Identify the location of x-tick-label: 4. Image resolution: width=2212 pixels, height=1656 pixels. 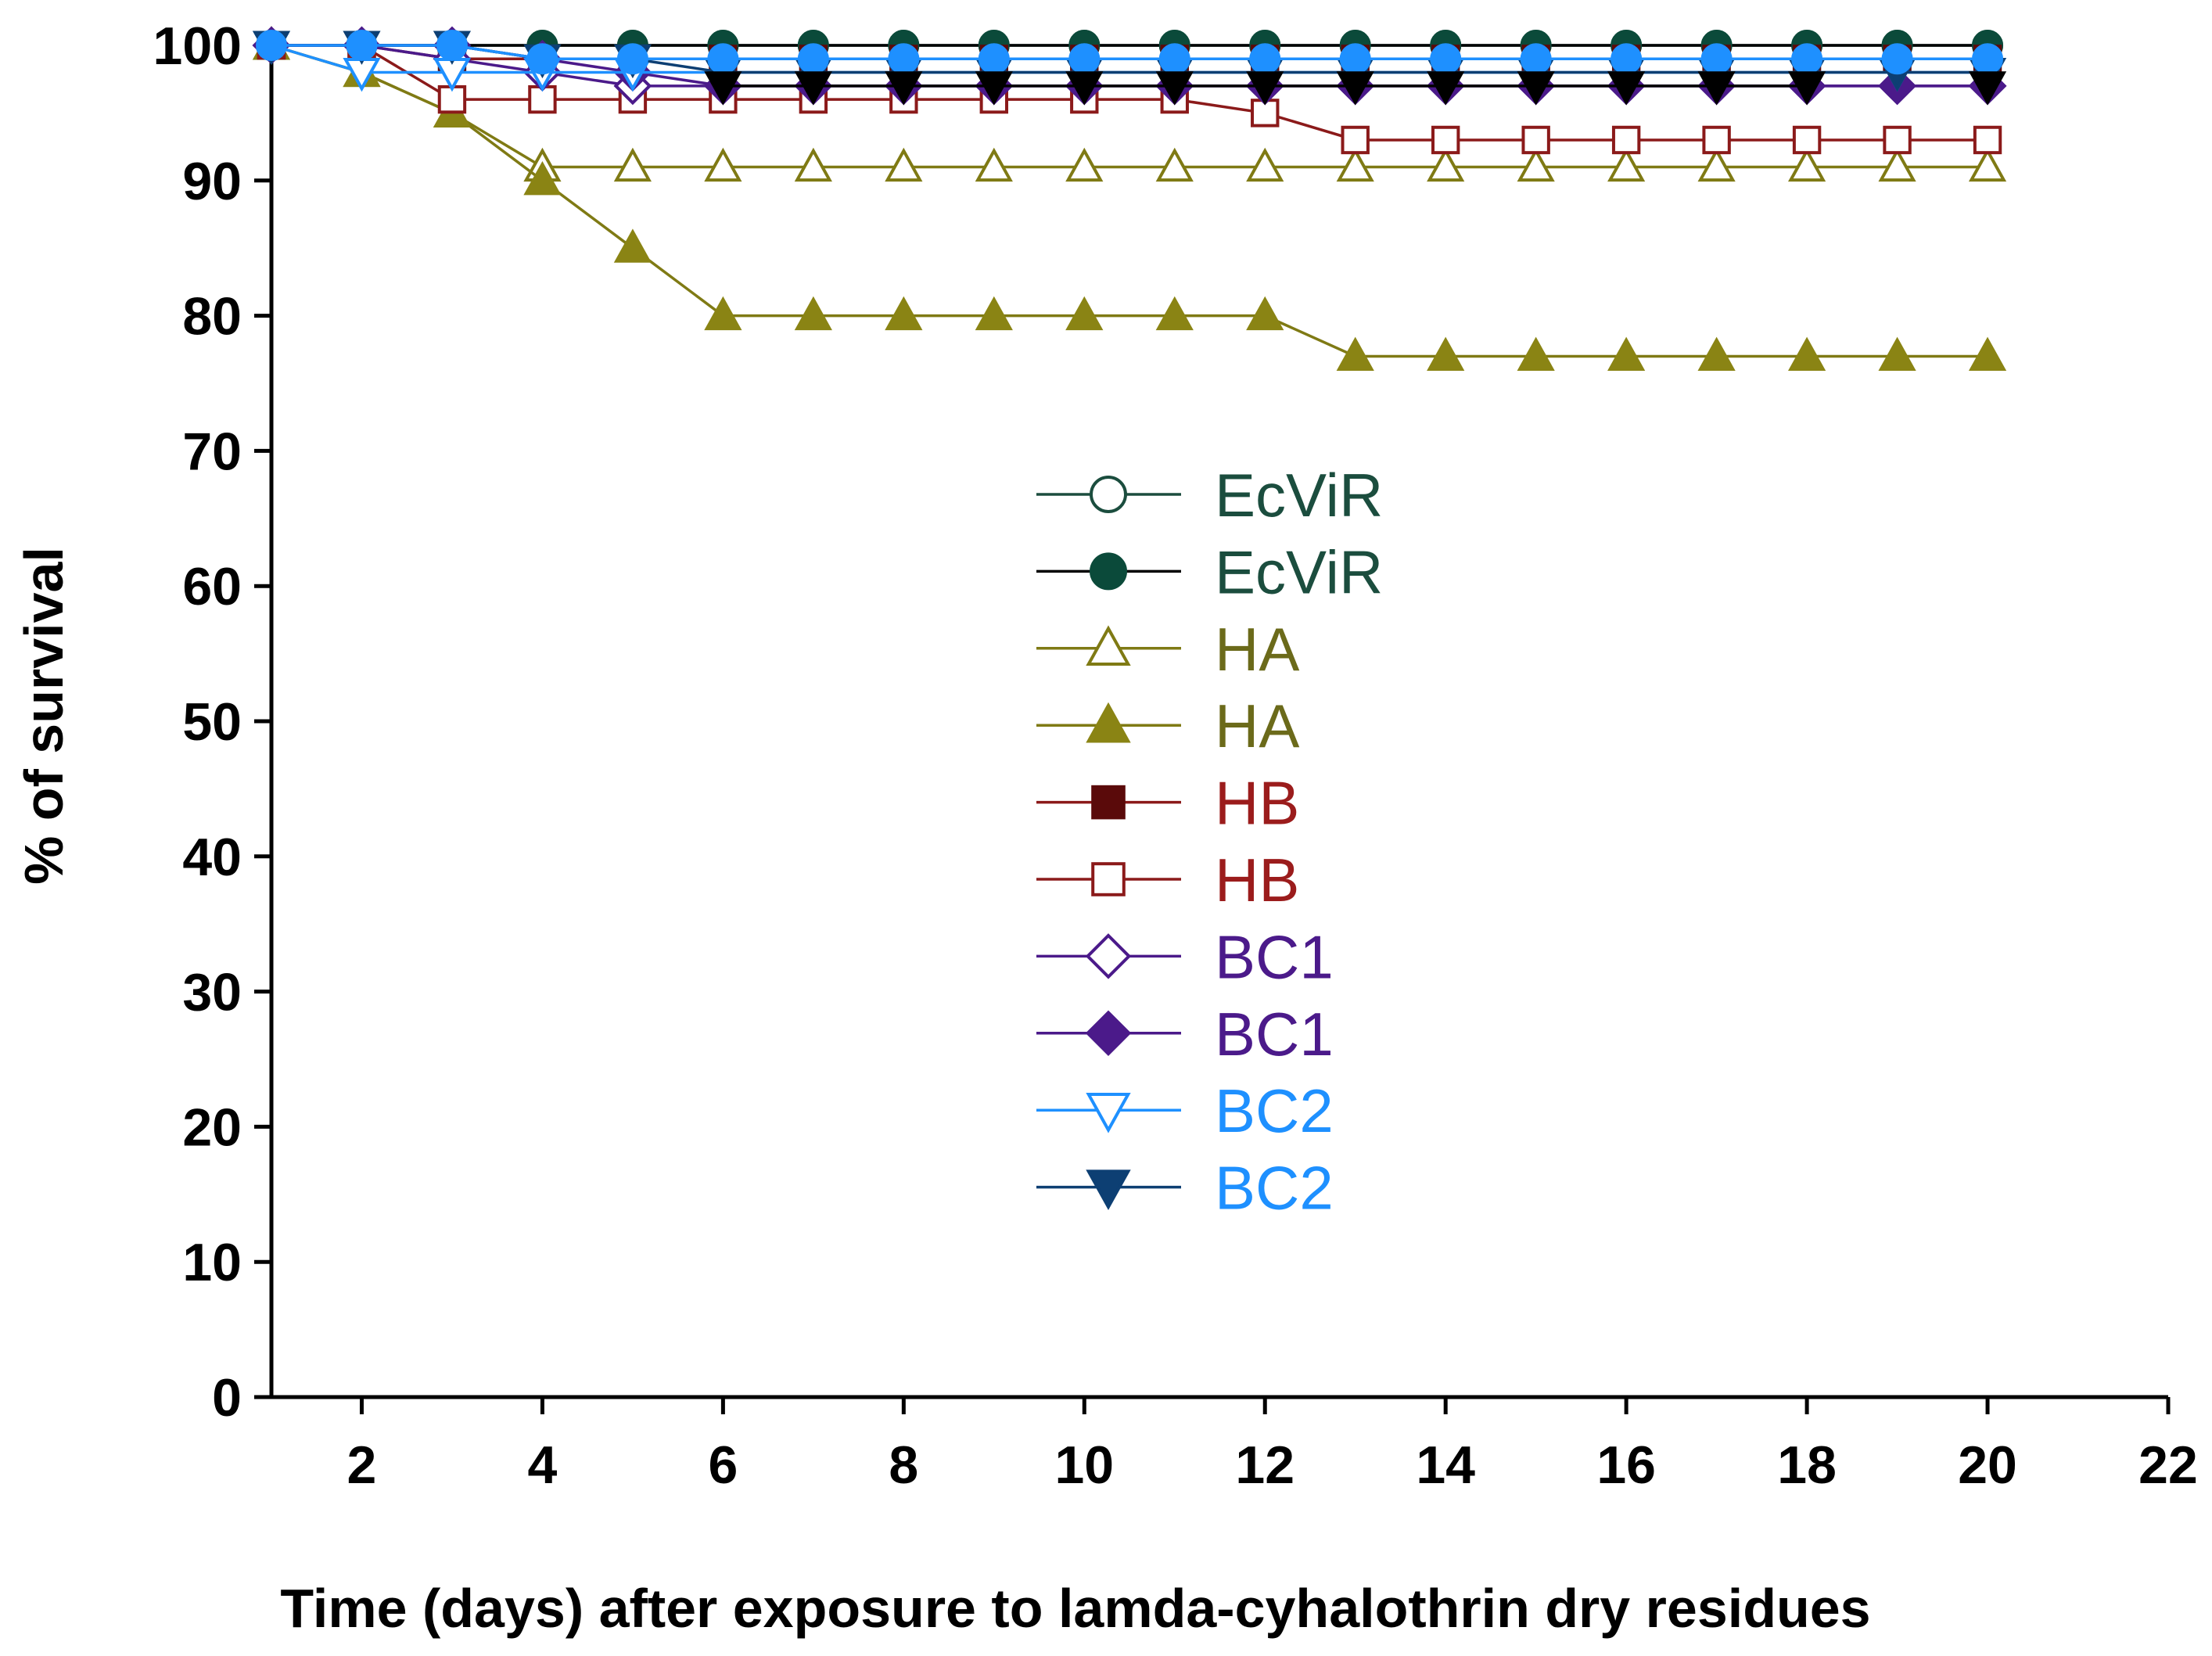
(543, 1465).